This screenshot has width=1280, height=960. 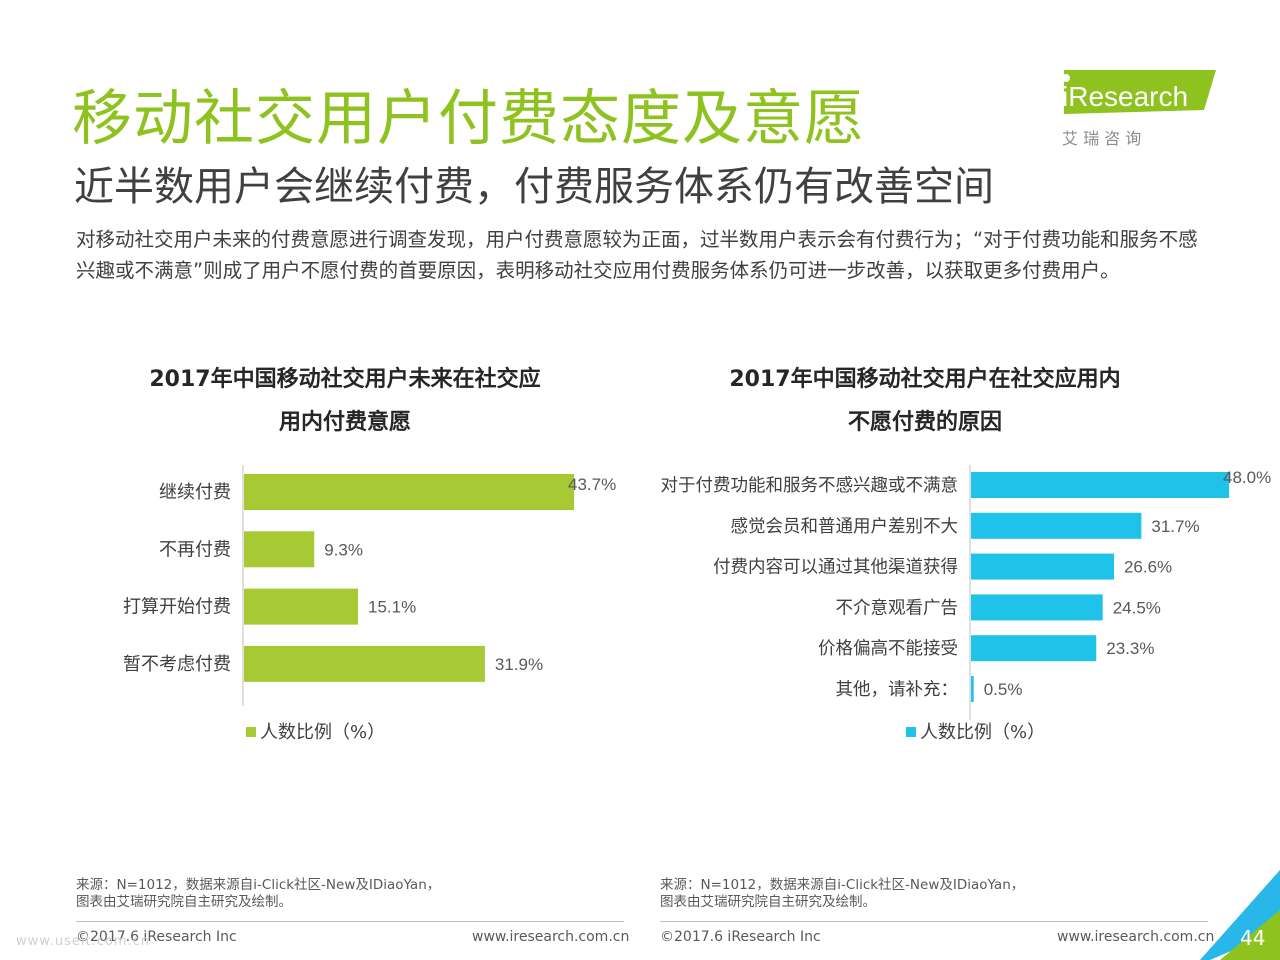 What do you see at coordinates (1101, 138) in the screenshot?
I see `logo-cn-text: 艾 瑞 咨 询` at bounding box center [1101, 138].